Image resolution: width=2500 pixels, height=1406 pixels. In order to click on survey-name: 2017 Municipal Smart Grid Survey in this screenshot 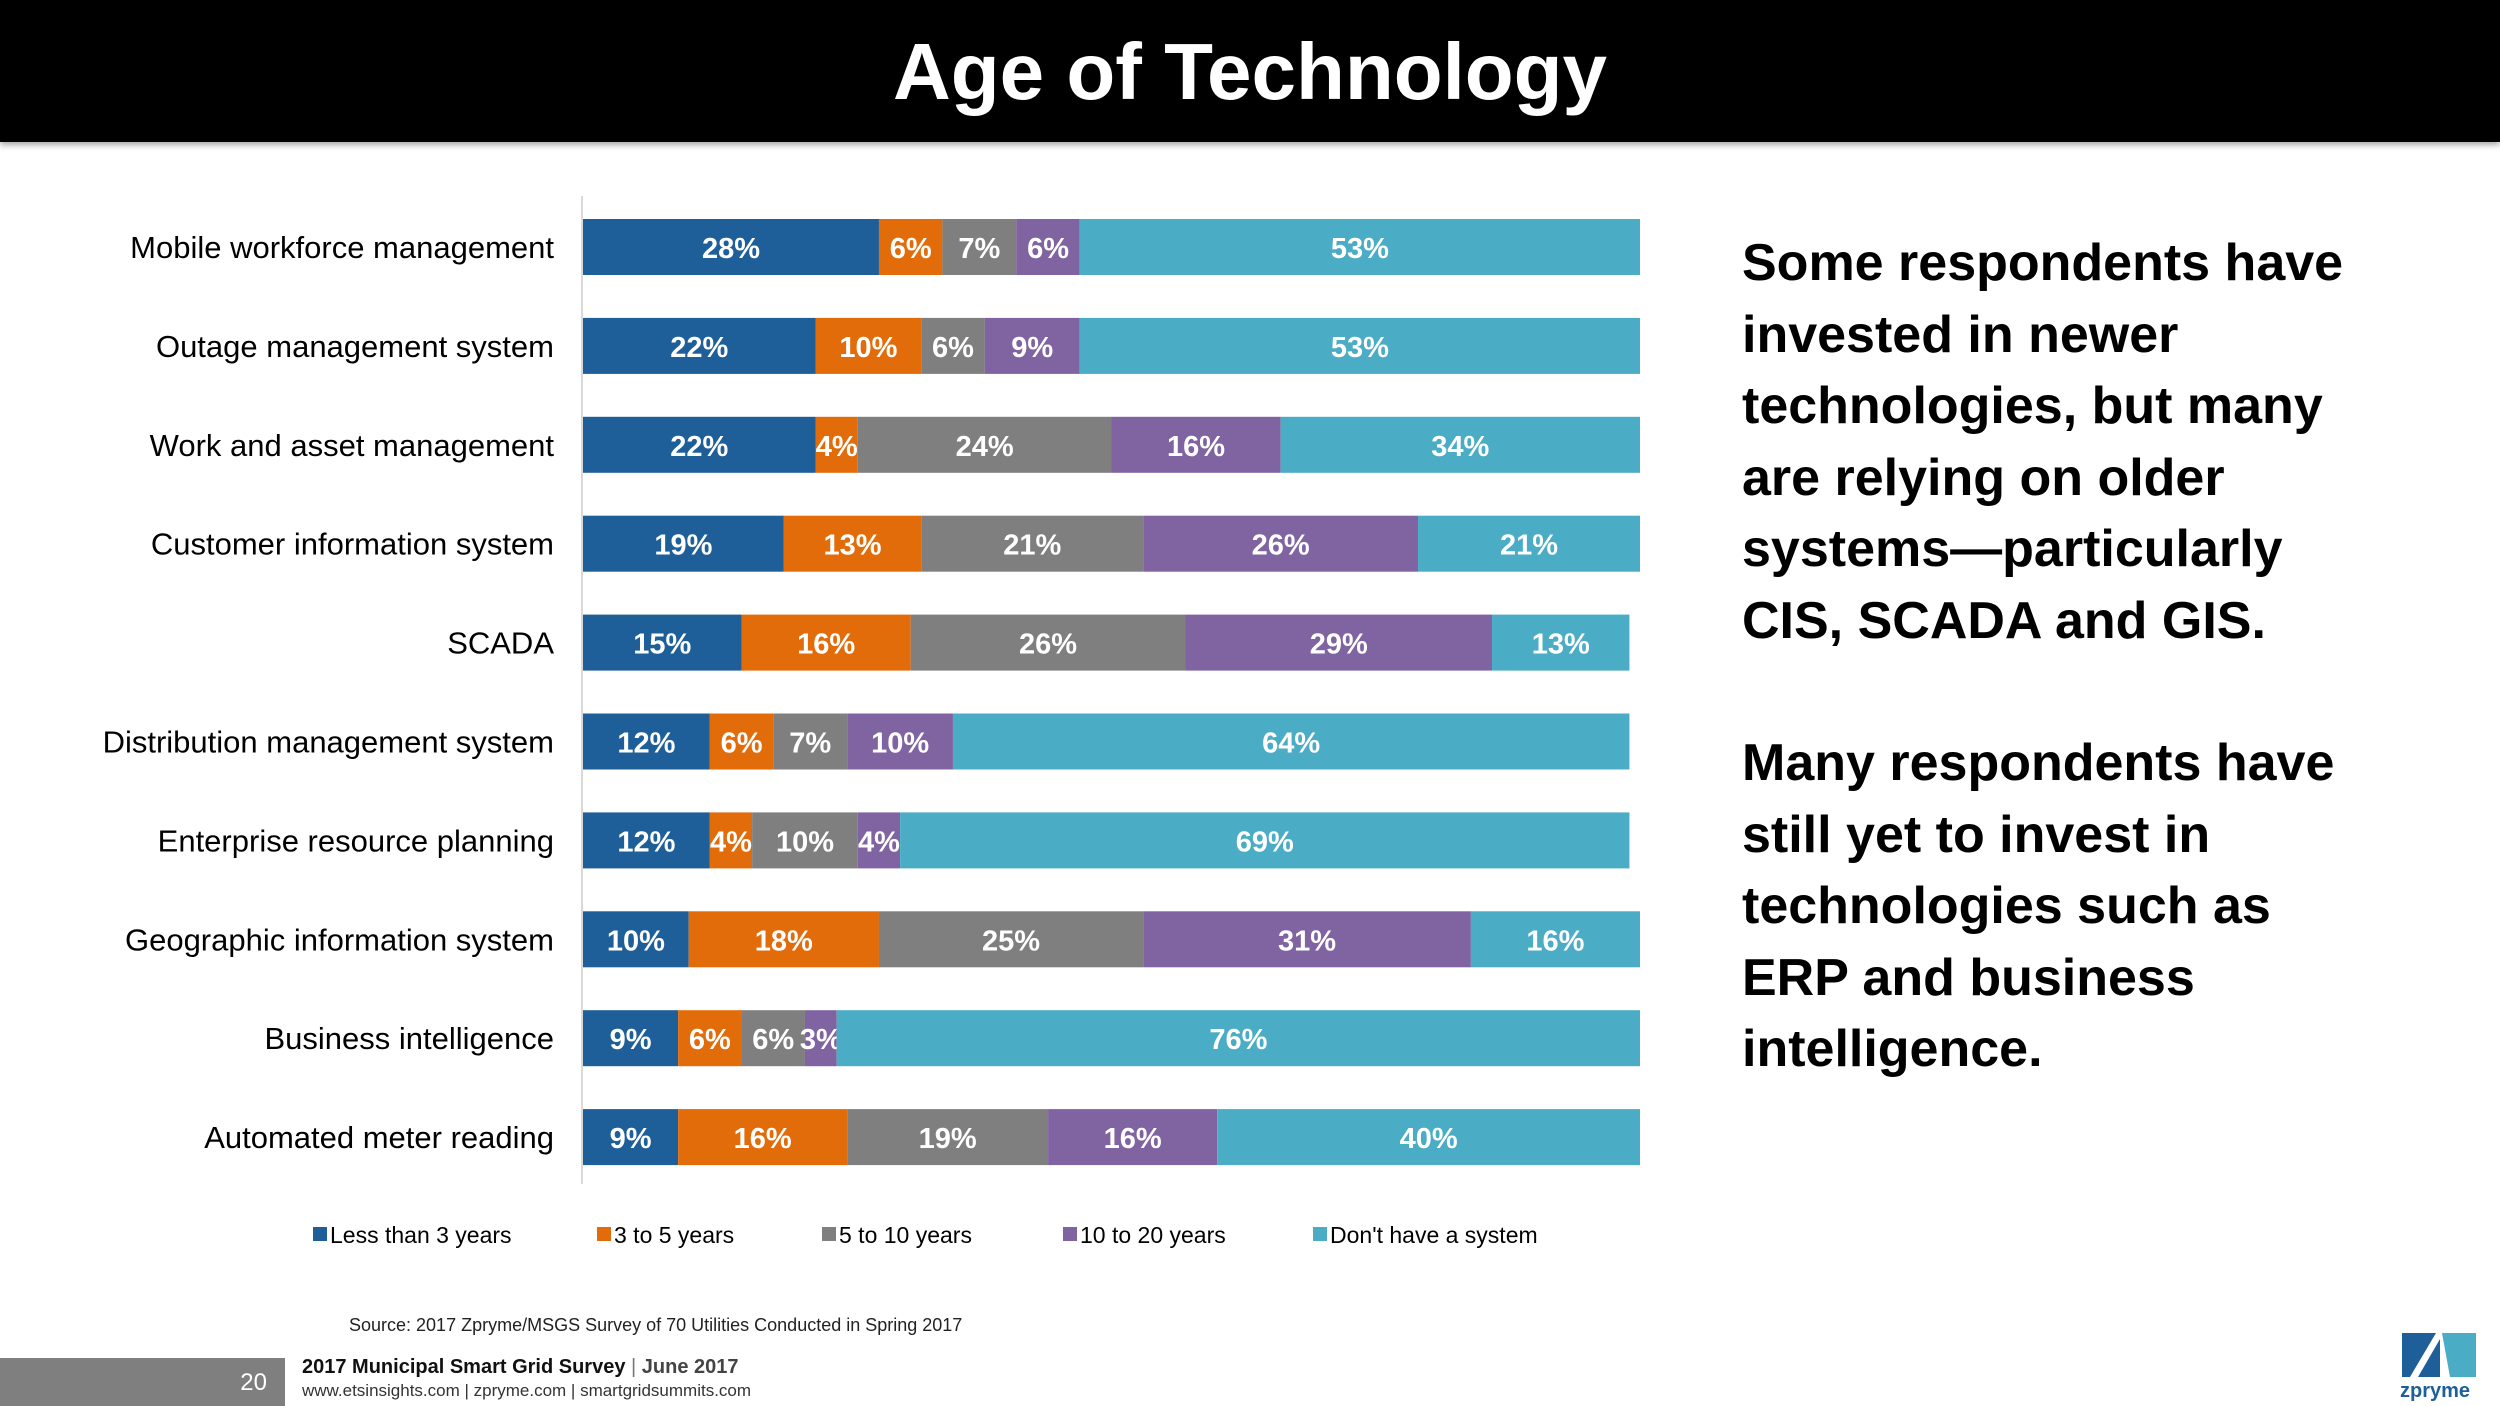, I will do `click(464, 1367)`.